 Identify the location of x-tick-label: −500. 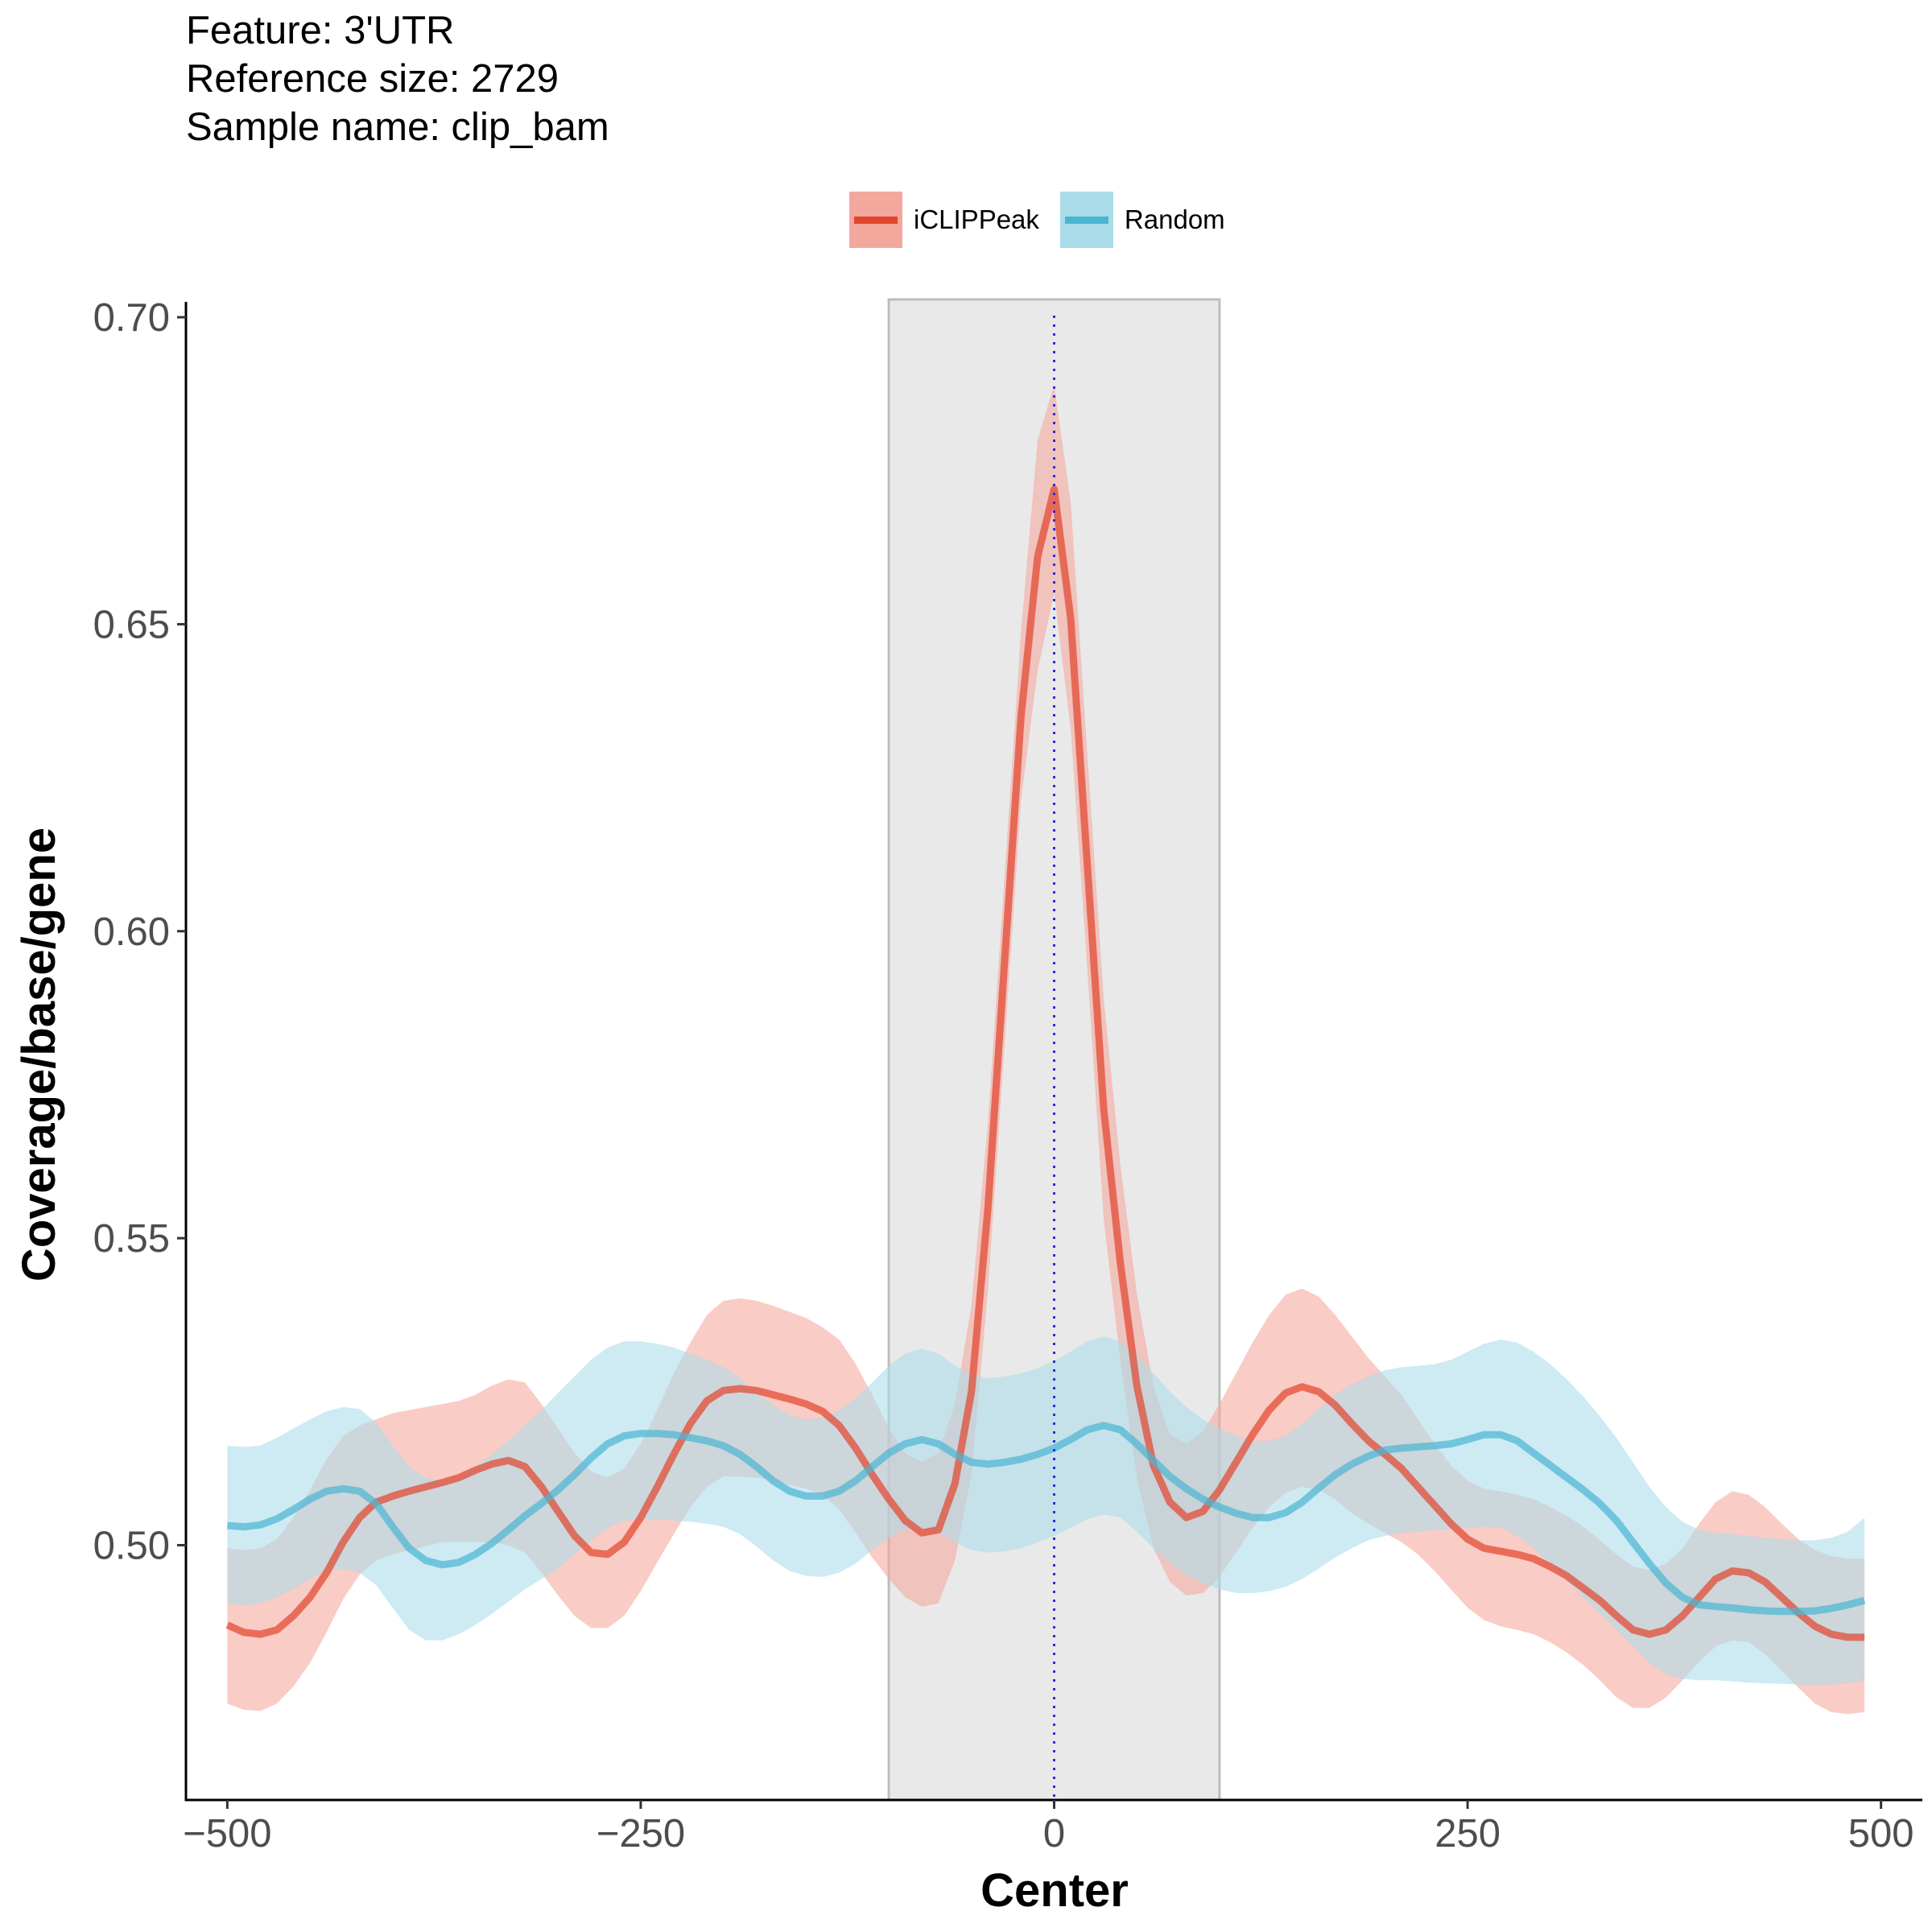
(227, 1834).